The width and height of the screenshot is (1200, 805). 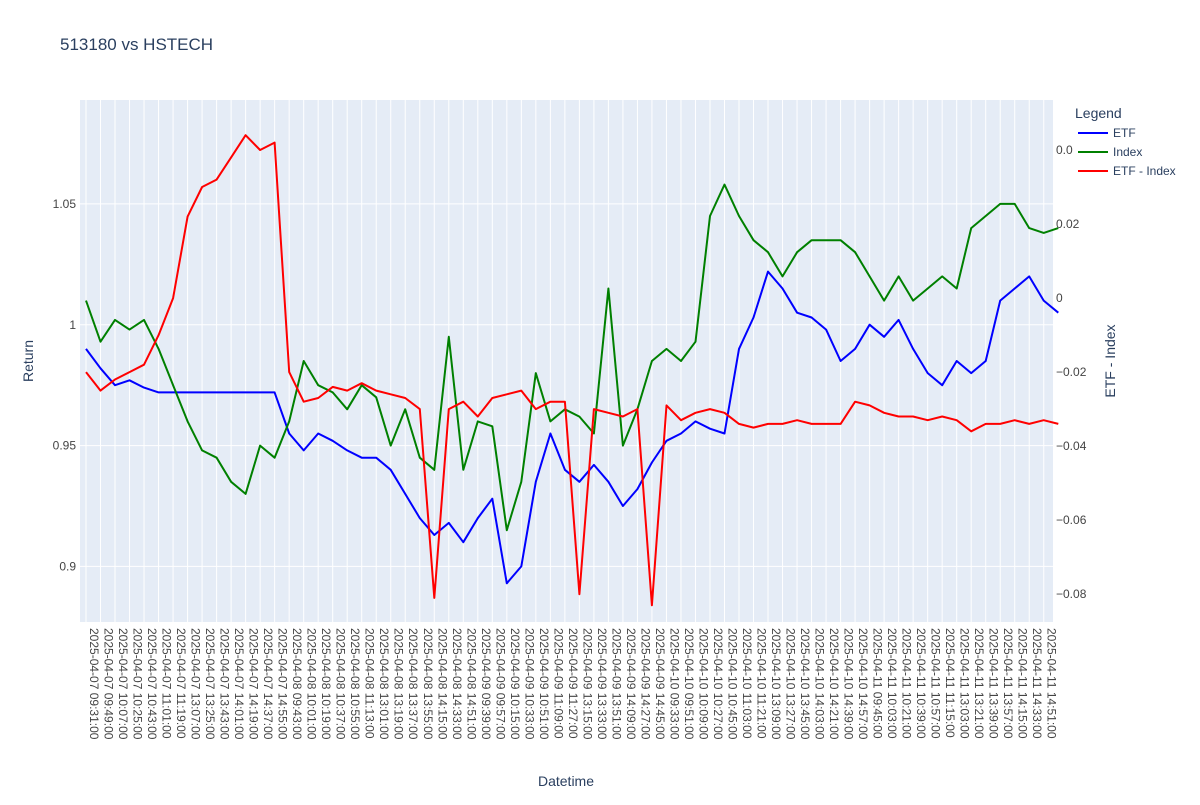 I want to click on x-tick-label: 2025-04-10 10:09:00, so click(x=703, y=684).